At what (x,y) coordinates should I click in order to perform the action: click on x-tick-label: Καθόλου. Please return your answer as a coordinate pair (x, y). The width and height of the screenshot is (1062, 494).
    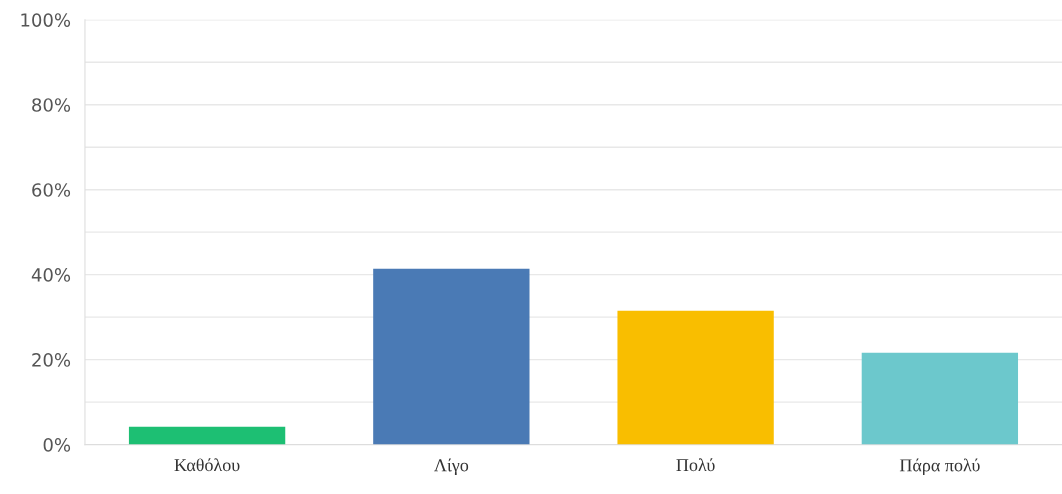
    Looking at the image, I should click on (207, 465).